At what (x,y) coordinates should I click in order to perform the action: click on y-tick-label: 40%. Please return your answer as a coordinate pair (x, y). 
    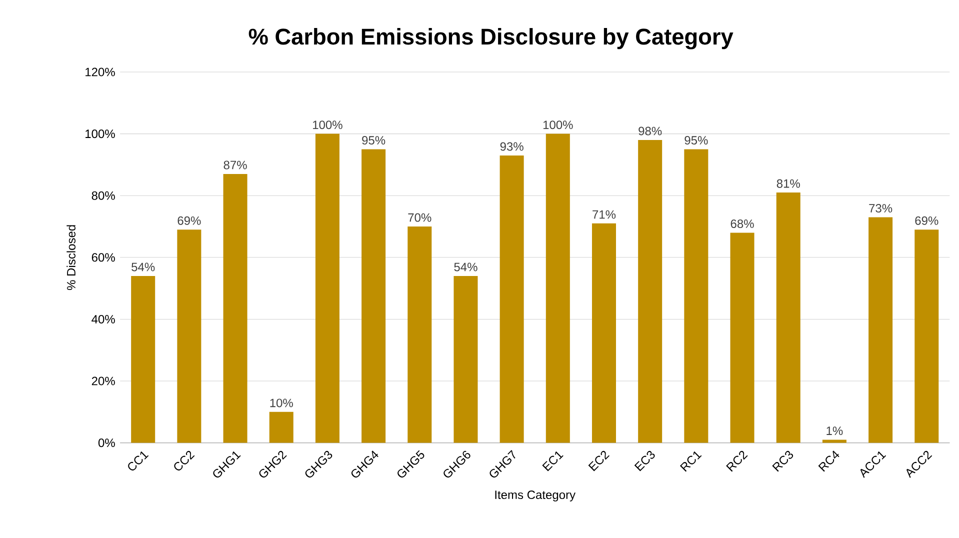
    Looking at the image, I should click on (103, 319).